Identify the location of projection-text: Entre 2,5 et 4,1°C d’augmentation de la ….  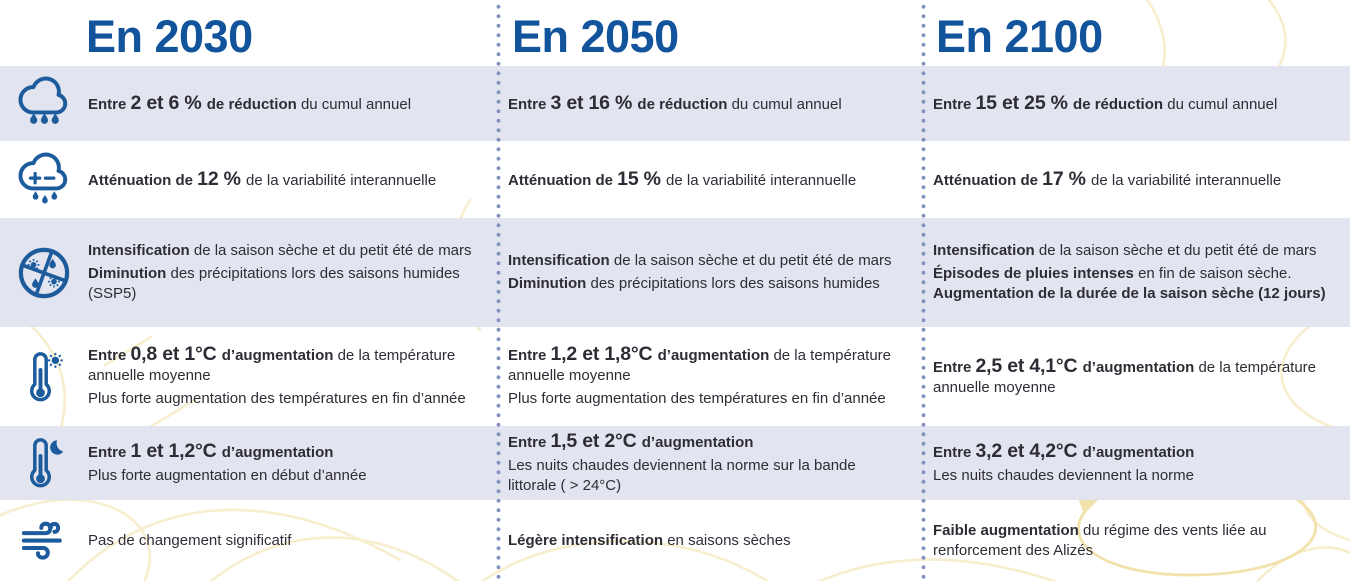
(1125, 375).